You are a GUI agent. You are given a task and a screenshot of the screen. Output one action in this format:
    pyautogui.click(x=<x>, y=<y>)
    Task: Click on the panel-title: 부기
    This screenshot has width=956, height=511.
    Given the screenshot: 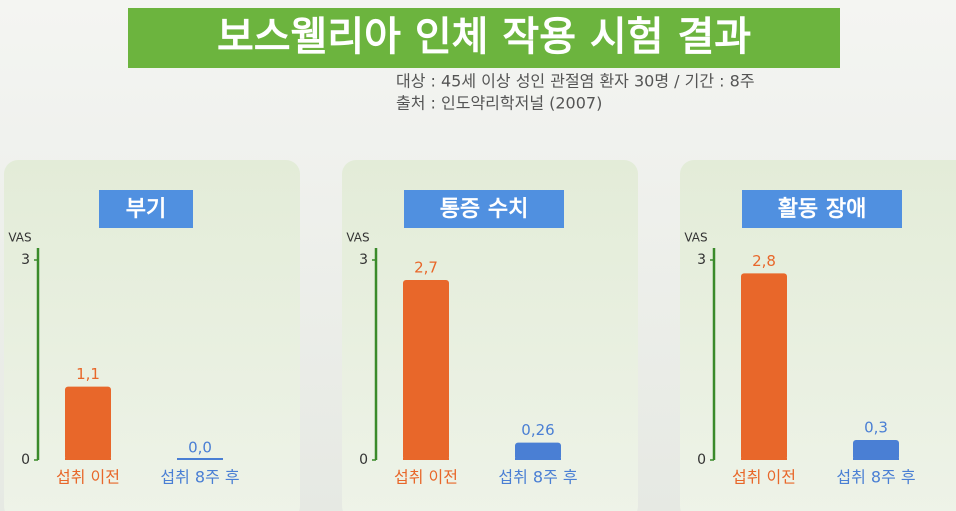 What is the action you would take?
    pyautogui.click(x=146, y=209)
    